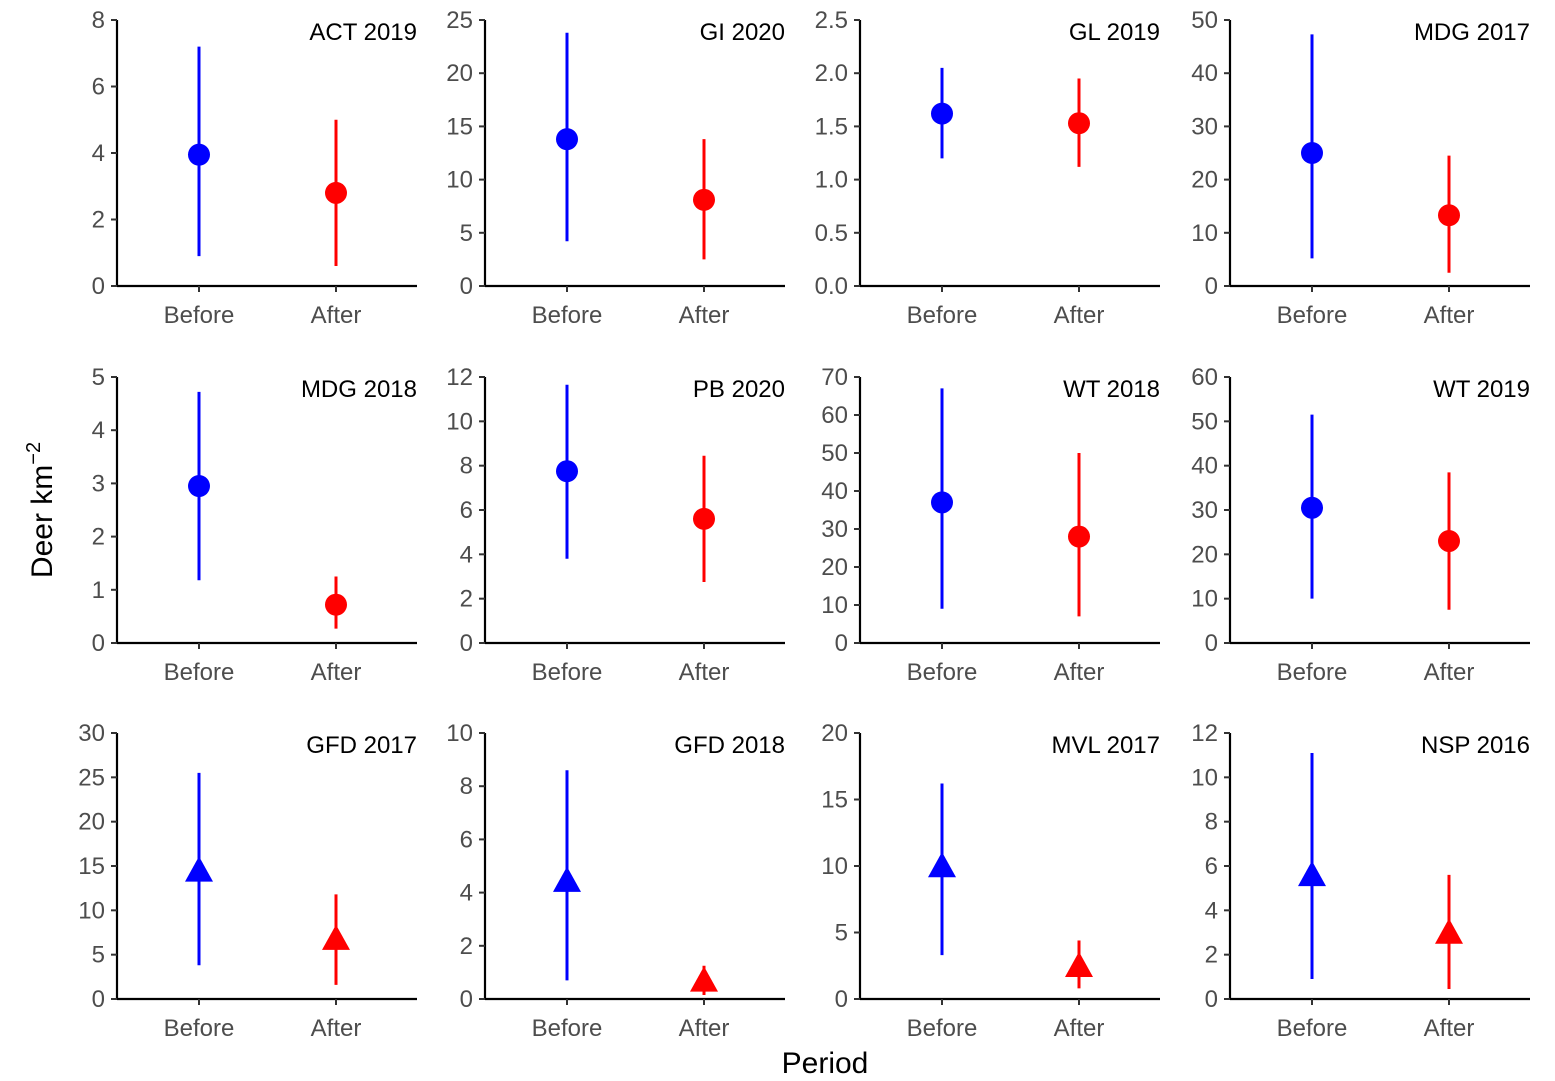 Image resolution: width=1555 pixels, height=1081 pixels. What do you see at coordinates (990, 881) in the screenshot?
I see `panel-mvl-2017: 0 5 10 15 20 Before After MVL 2017` at bounding box center [990, 881].